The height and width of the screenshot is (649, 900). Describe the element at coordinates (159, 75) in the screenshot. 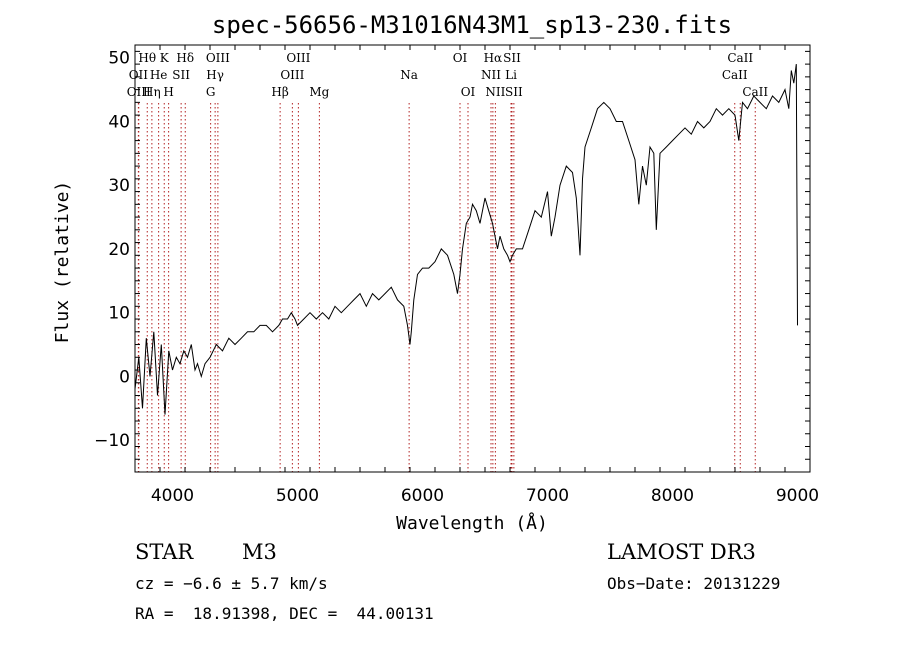

I see `spectral-line-label: He` at that location.